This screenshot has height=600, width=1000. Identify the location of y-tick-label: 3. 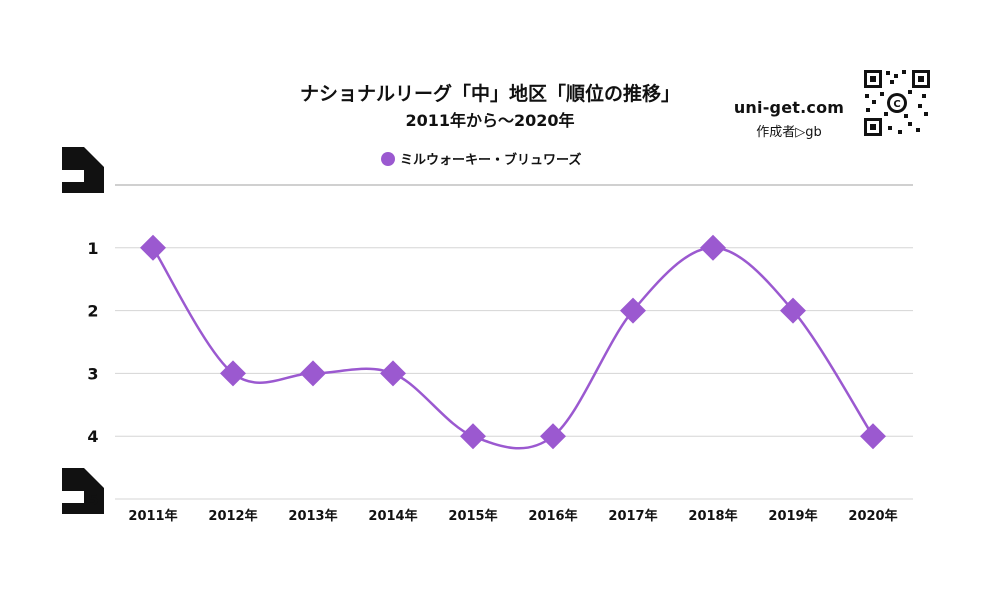
(92, 373).